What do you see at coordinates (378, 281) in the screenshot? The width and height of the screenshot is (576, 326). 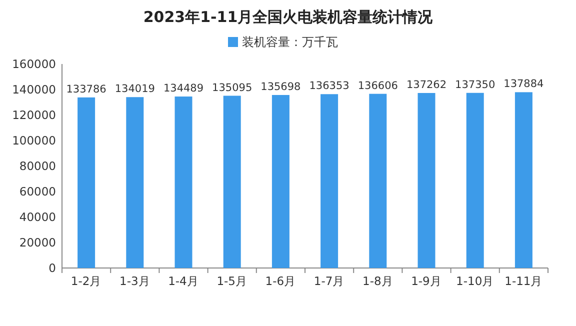 I see `x-tick-label: 1-8月` at bounding box center [378, 281].